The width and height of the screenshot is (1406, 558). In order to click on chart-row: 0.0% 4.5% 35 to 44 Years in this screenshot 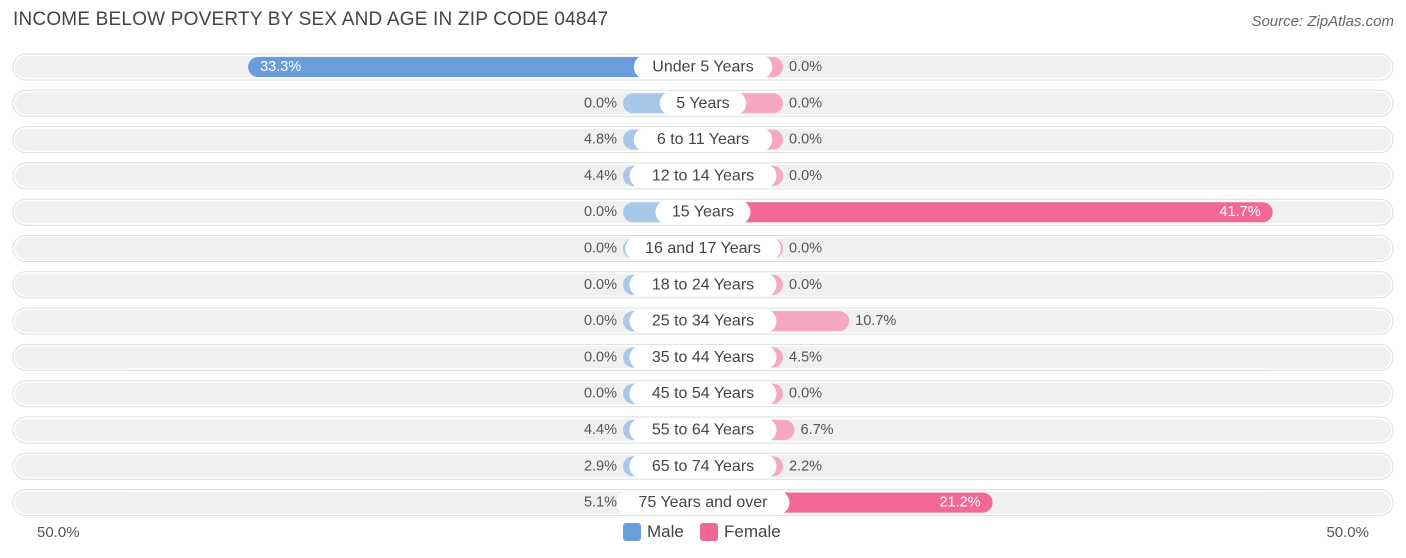, I will do `click(703, 357)`.